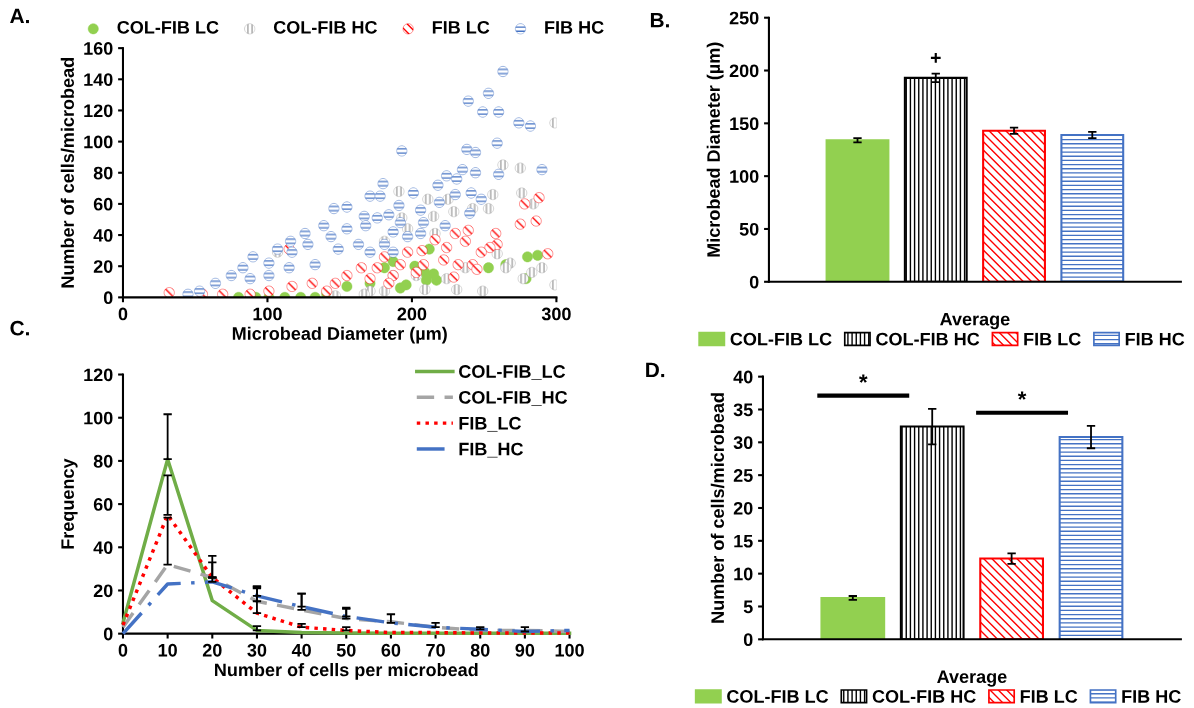 Image resolution: width=1194 pixels, height=708 pixels. Describe the element at coordinates (19, 328) in the screenshot. I see `chart-title: C.` at that location.